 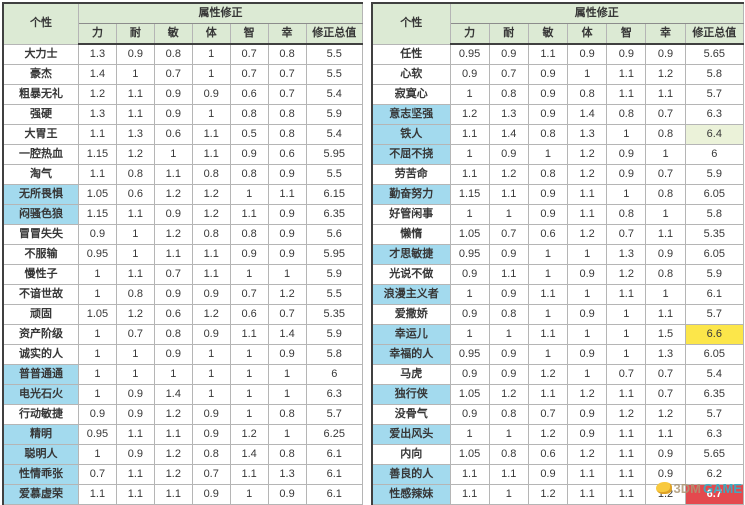 I want to click on row-label: 性感辣妹, so click(x=411, y=494).